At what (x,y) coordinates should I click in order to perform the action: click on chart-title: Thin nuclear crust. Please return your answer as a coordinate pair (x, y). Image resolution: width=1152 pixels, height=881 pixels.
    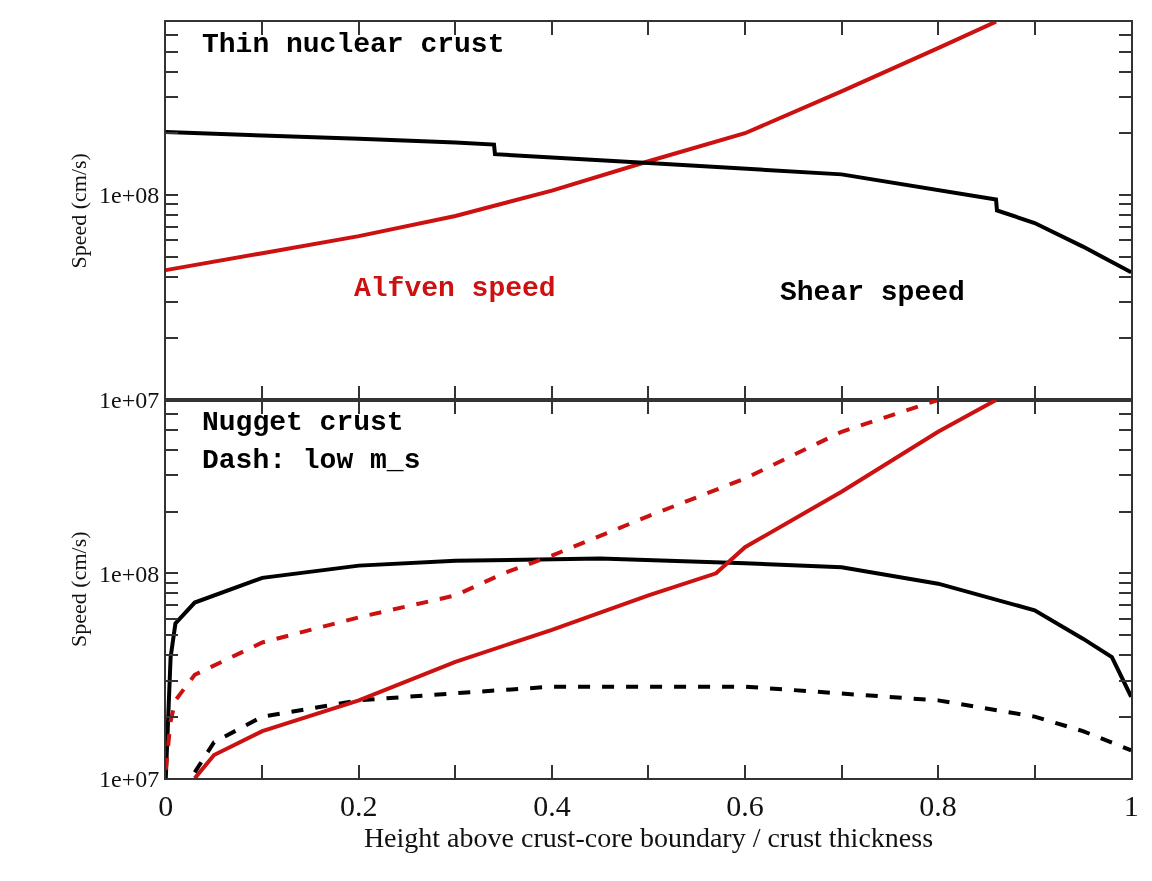
    Looking at the image, I should click on (353, 44).